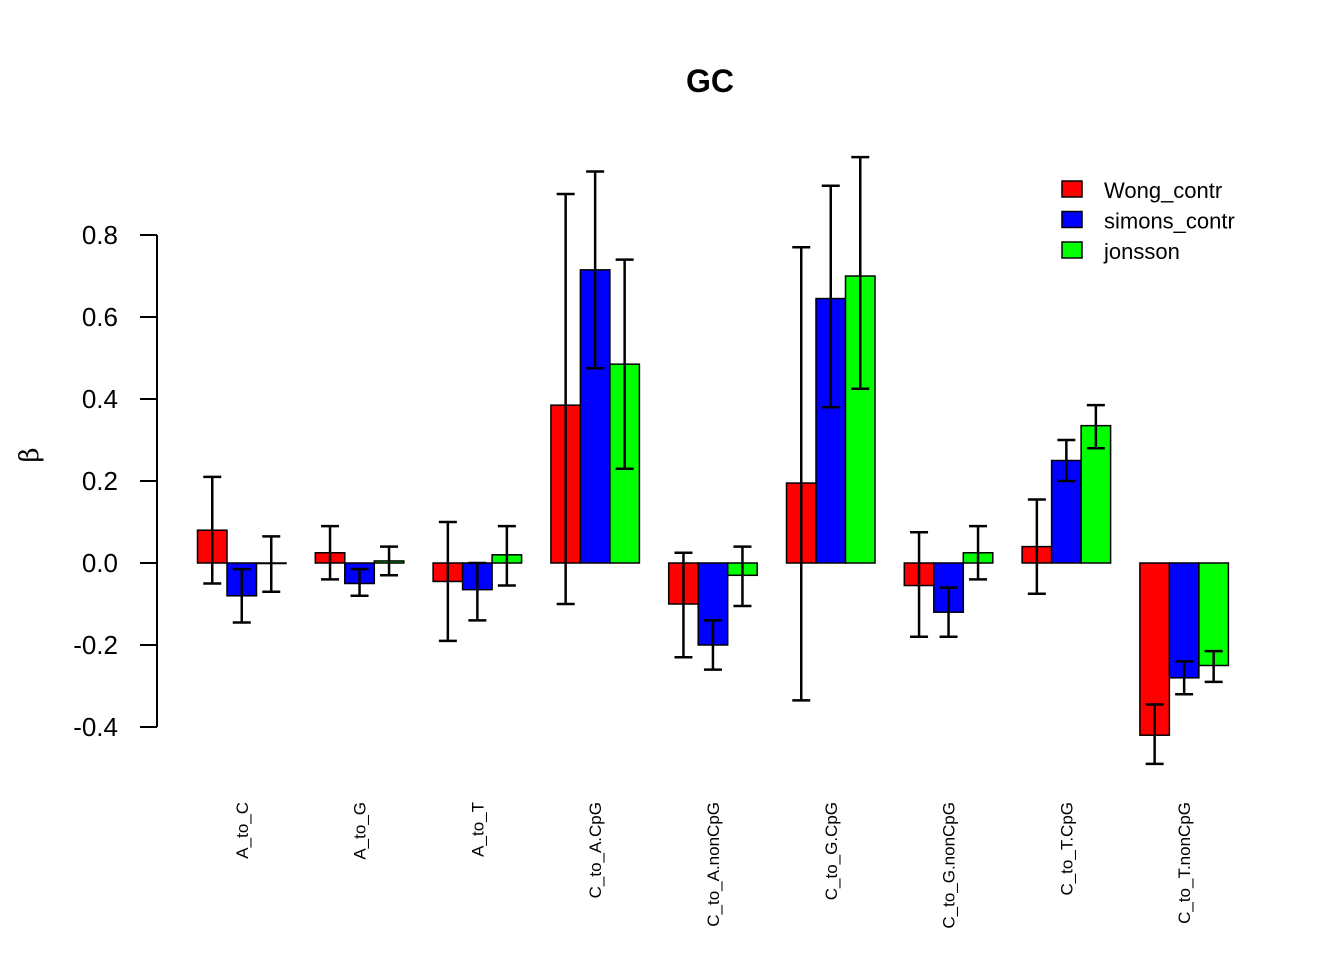 This screenshot has width=1344, height=960. What do you see at coordinates (860, 272) in the screenshot?
I see `error-bar-jonsson-C_to_G.CpG` at bounding box center [860, 272].